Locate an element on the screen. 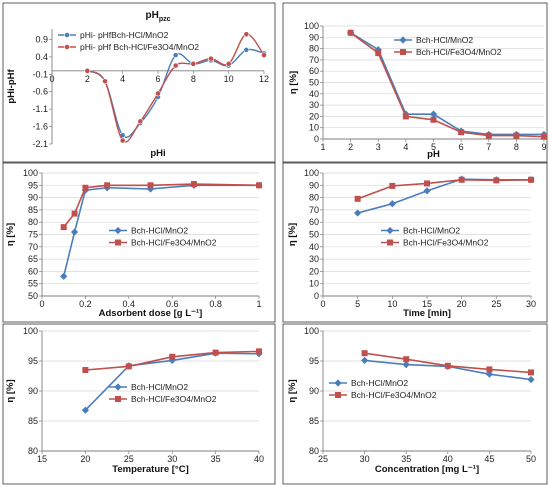  x-tick-label: 0.8 is located at coordinates (215, 304).